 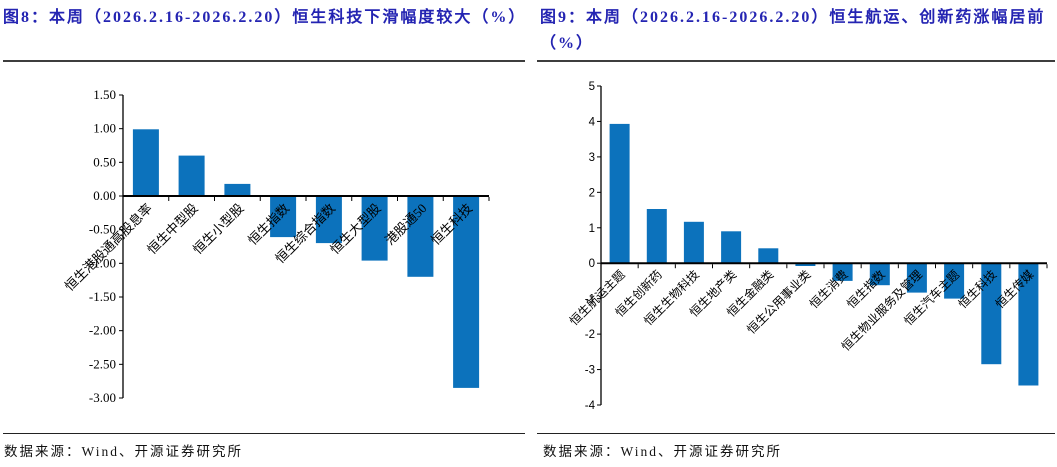 What do you see at coordinates (108, 247) in the screenshot?
I see `category-label: 恒生港股通高股息率` at bounding box center [108, 247].